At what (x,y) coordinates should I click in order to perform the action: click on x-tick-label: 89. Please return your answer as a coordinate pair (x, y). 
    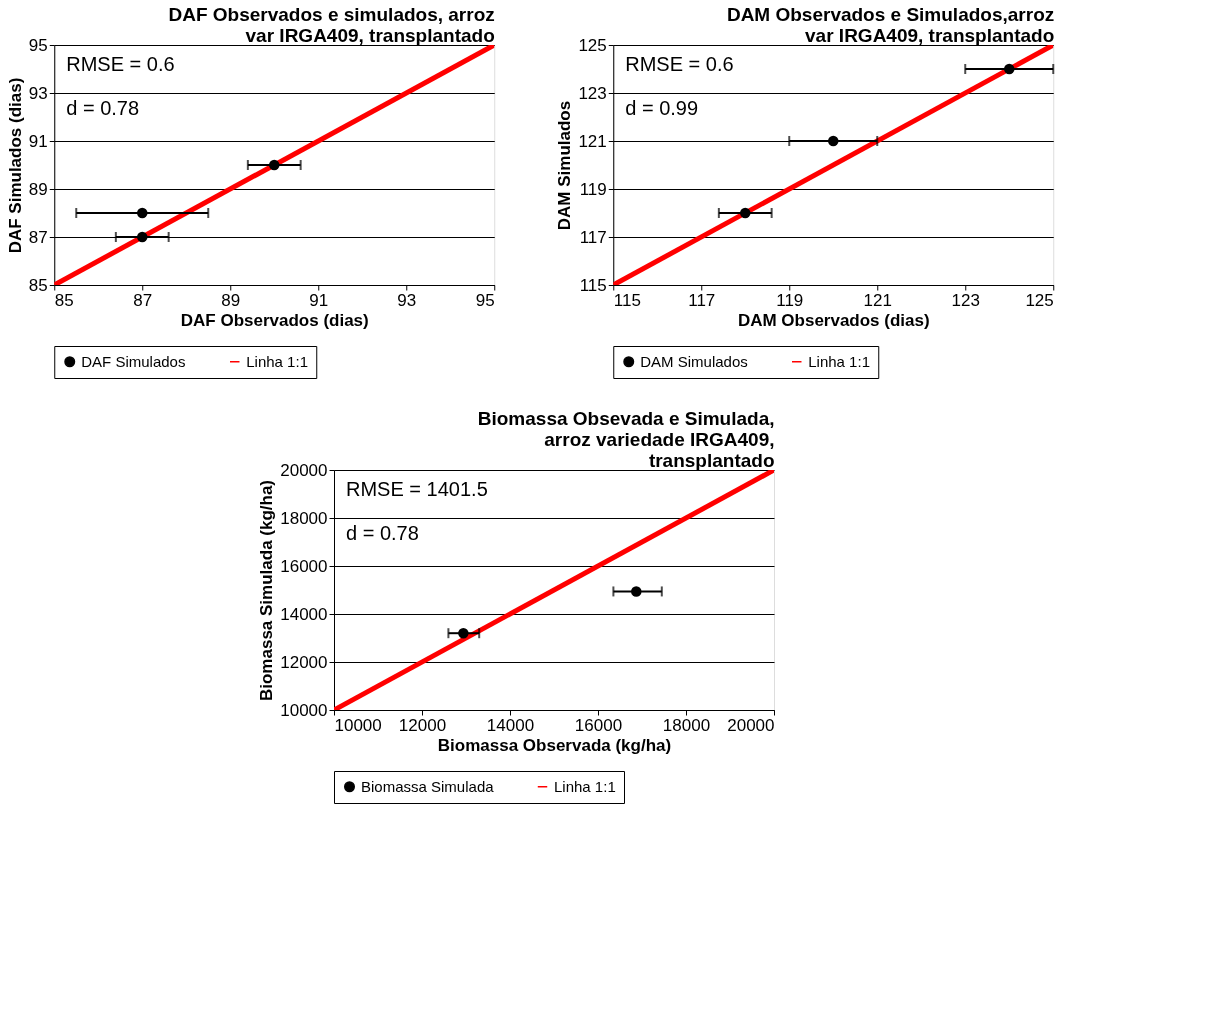
    Looking at the image, I should click on (231, 300).